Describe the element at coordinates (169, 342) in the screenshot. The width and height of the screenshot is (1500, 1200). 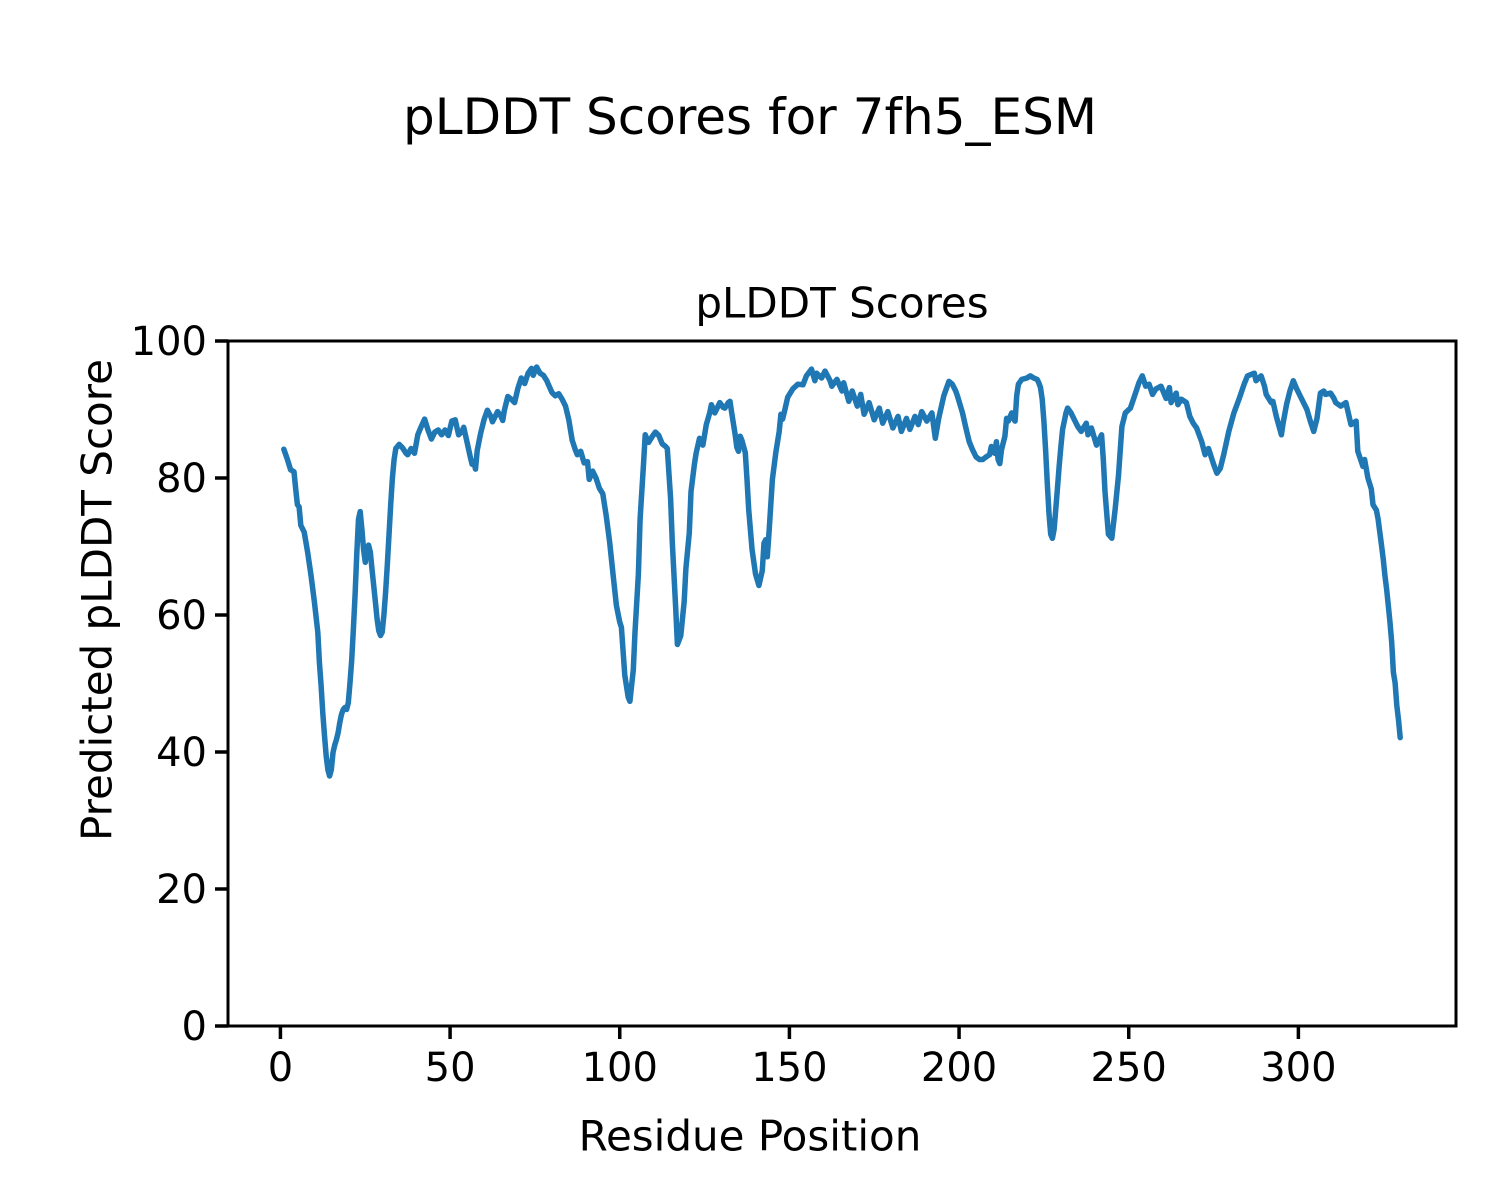
I see `y-tick-label: 100` at that location.